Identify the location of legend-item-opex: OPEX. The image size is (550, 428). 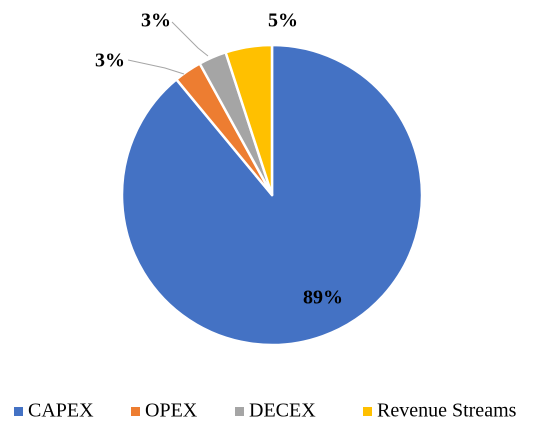
(164, 411).